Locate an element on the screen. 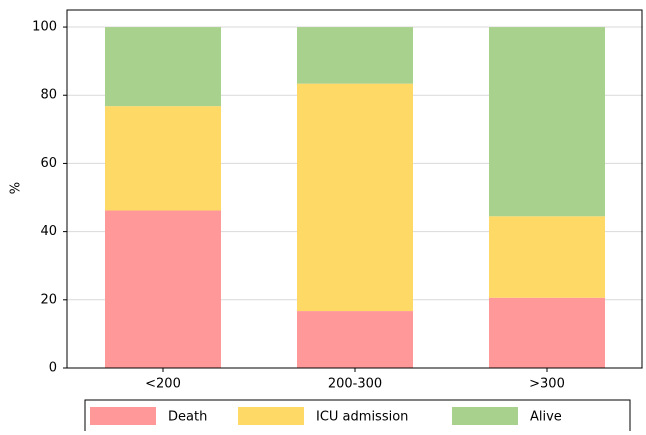 The image size is (646, 435). y-tick-label: 100 is located at coordinates (44, 27).